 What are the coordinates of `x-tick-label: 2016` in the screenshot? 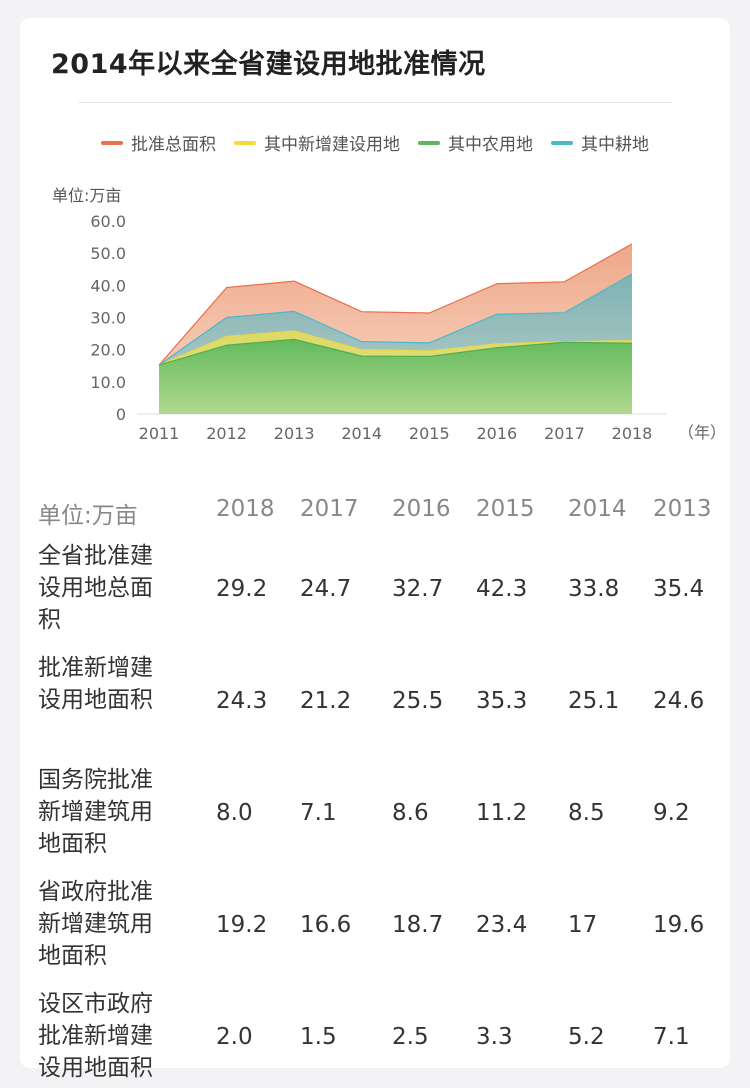 It's located at (496, 433).